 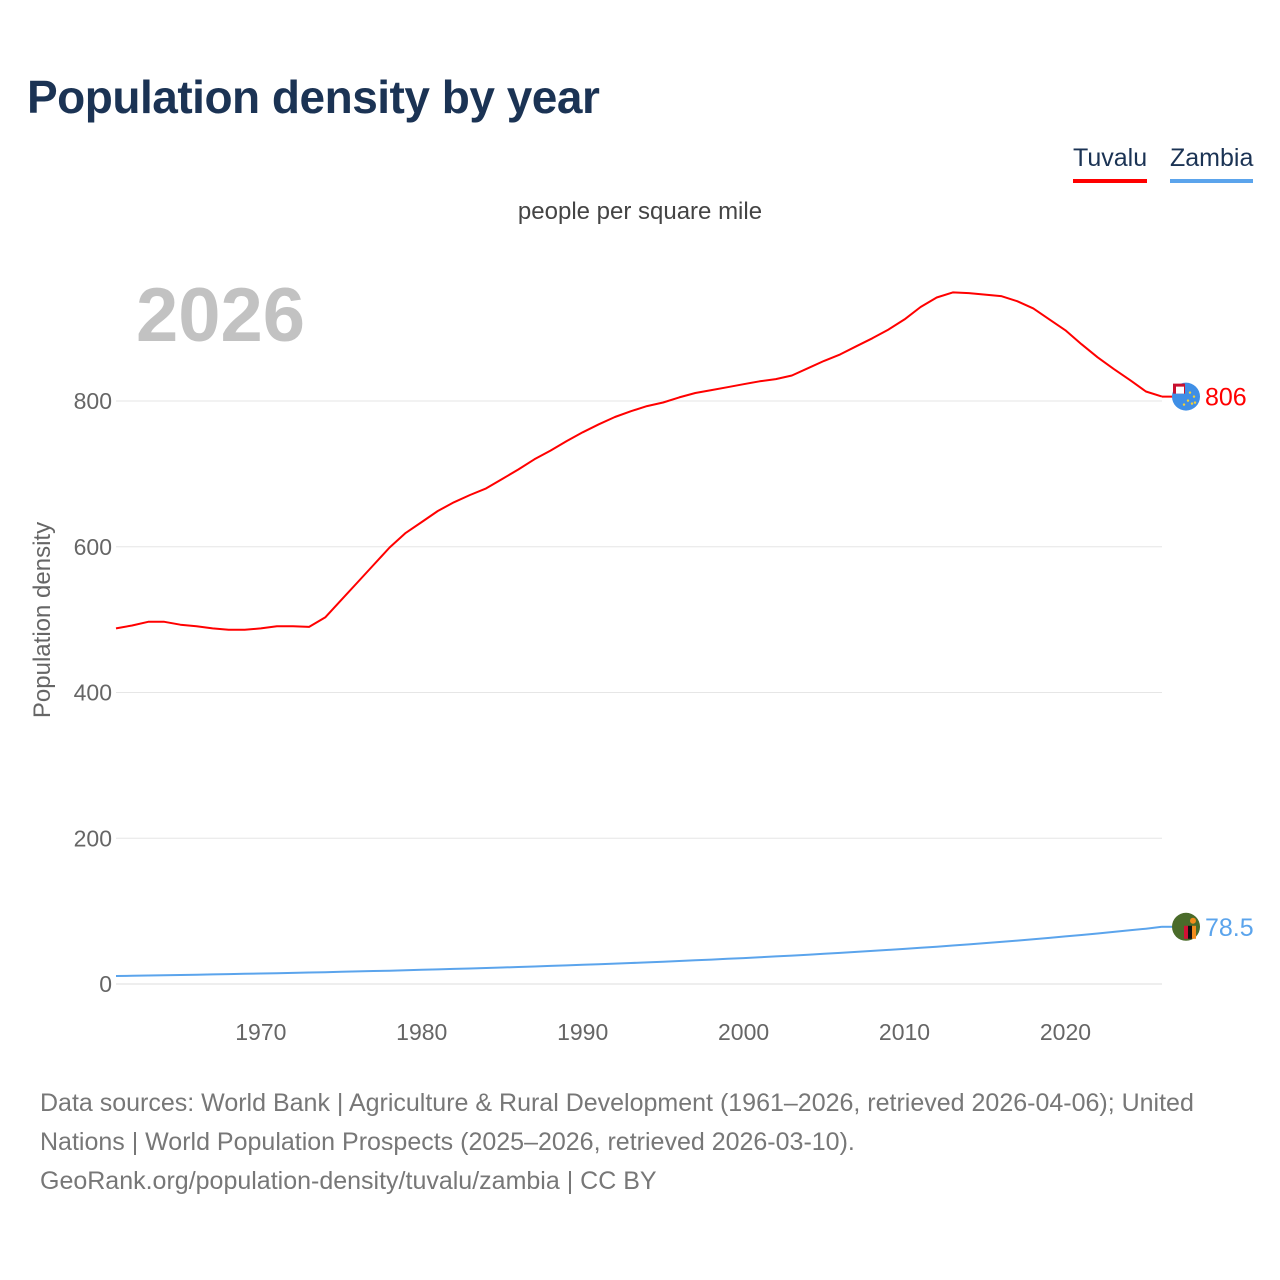 What do you see at coordinates (1229, 928) in the screenshot?
I see `end-value-label-zambia: 78.5` at bounding box center [1229, 928].